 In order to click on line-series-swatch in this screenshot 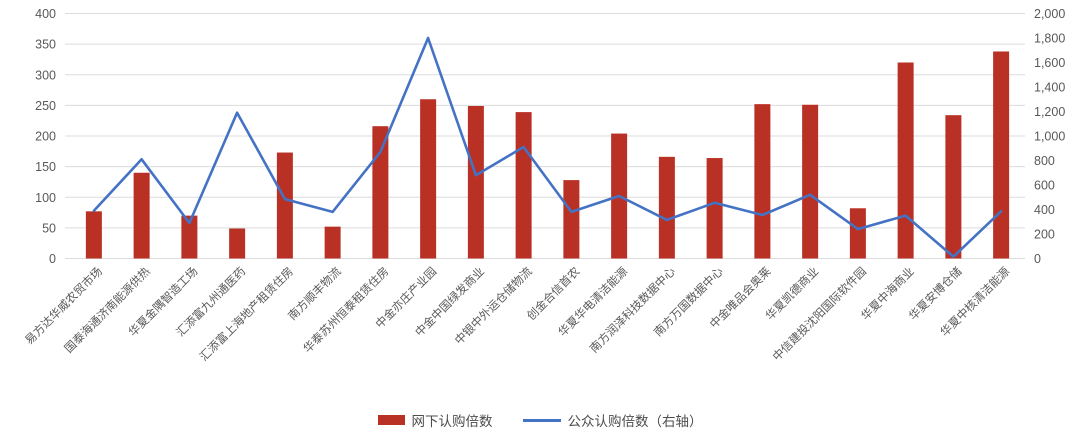, I will do `click(541, 420)`.